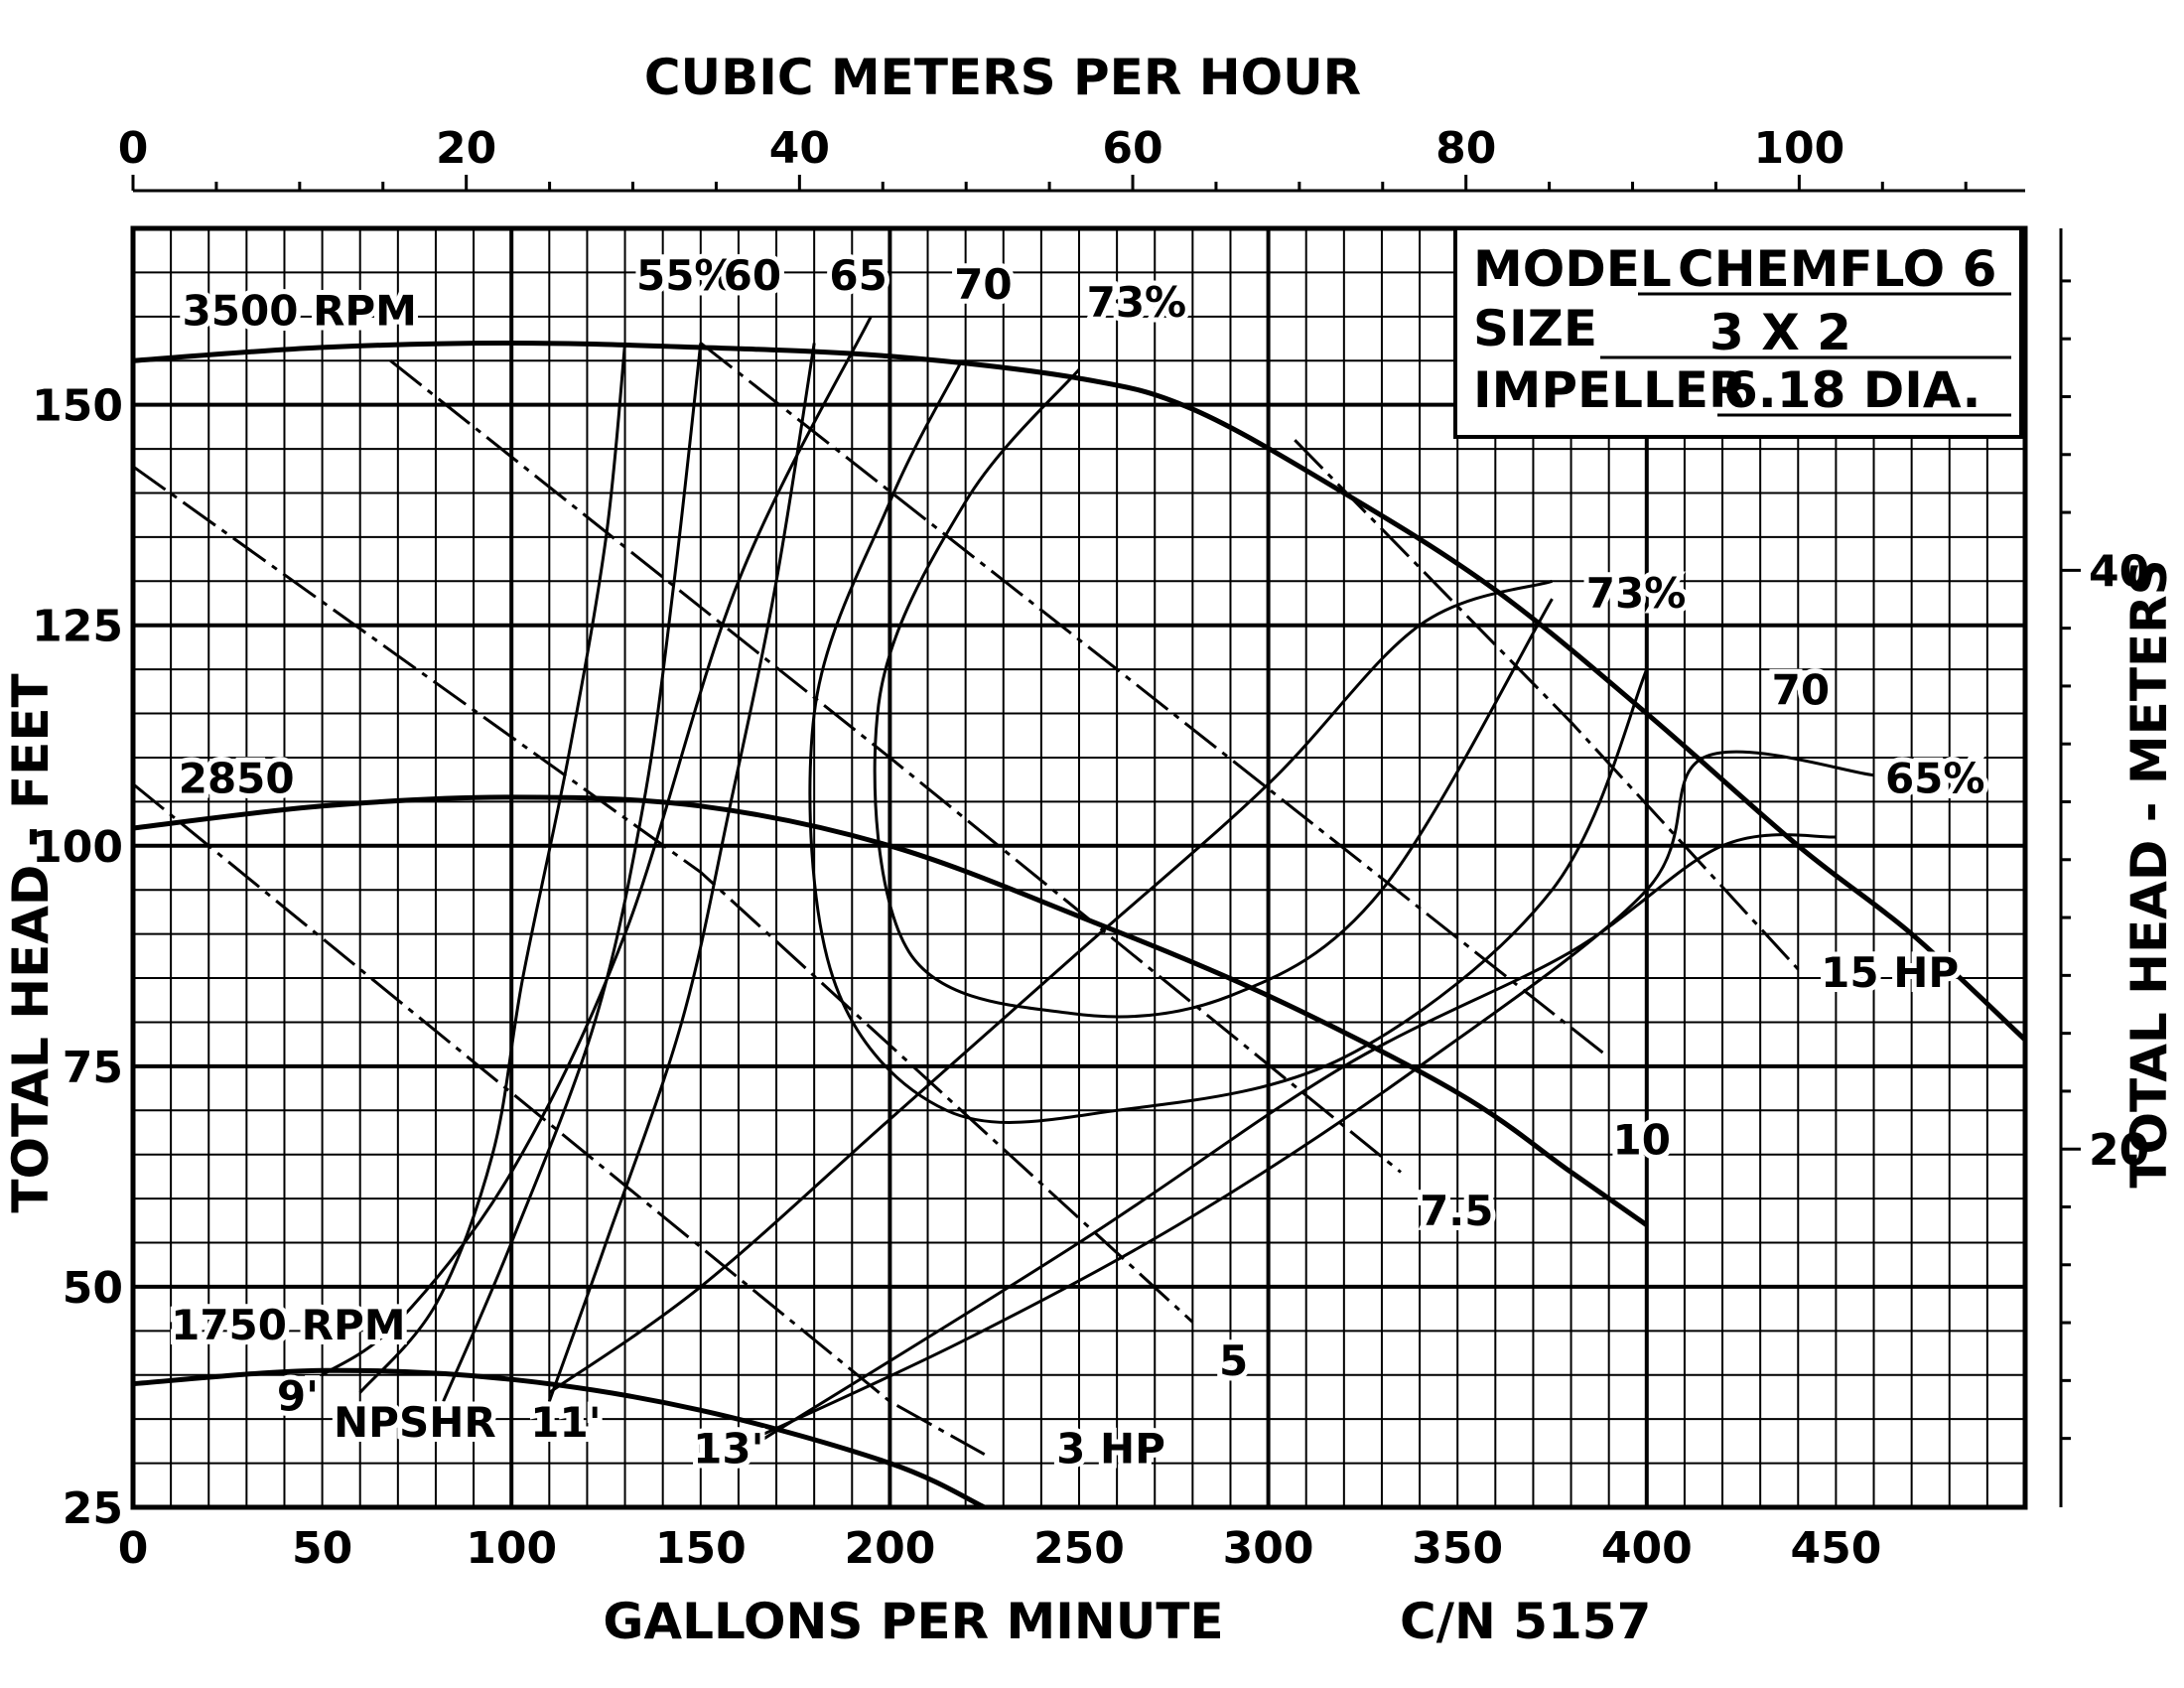 The height and width of the screenshot is (1688, 2184). I want to click on speed-curve, so click(559, 1438).